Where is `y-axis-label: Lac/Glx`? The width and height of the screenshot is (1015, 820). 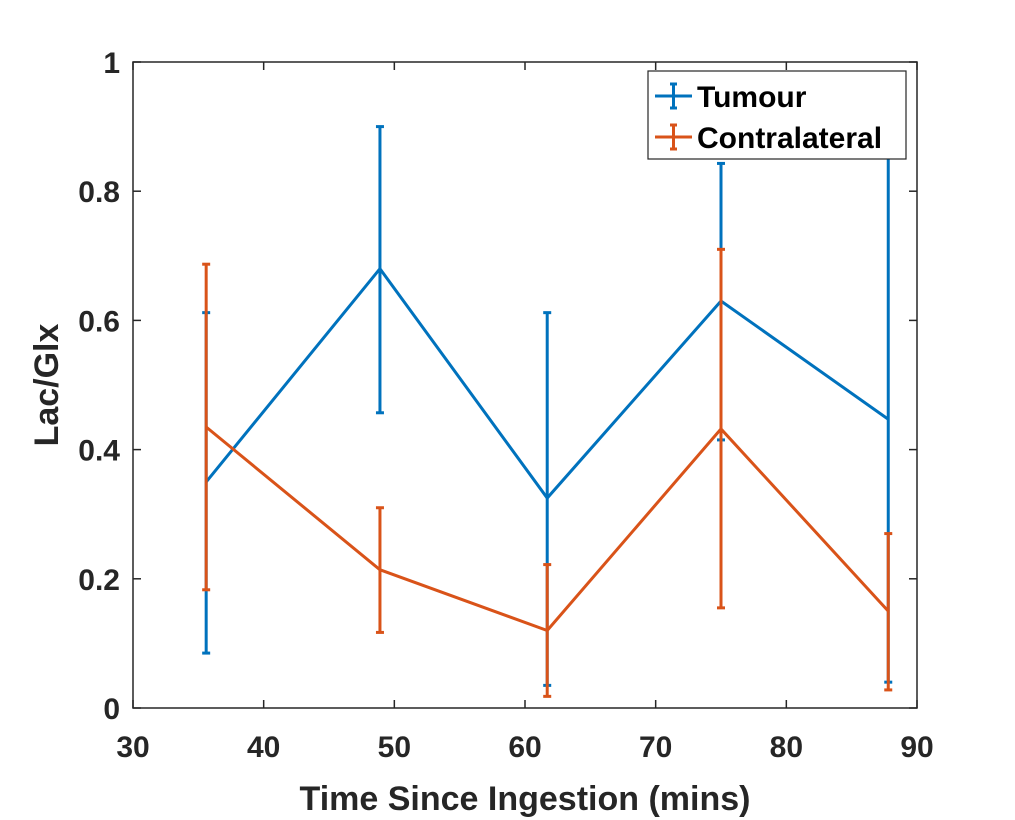
y-axis-label: Lac/Glx is located at coordinates (47, 384).